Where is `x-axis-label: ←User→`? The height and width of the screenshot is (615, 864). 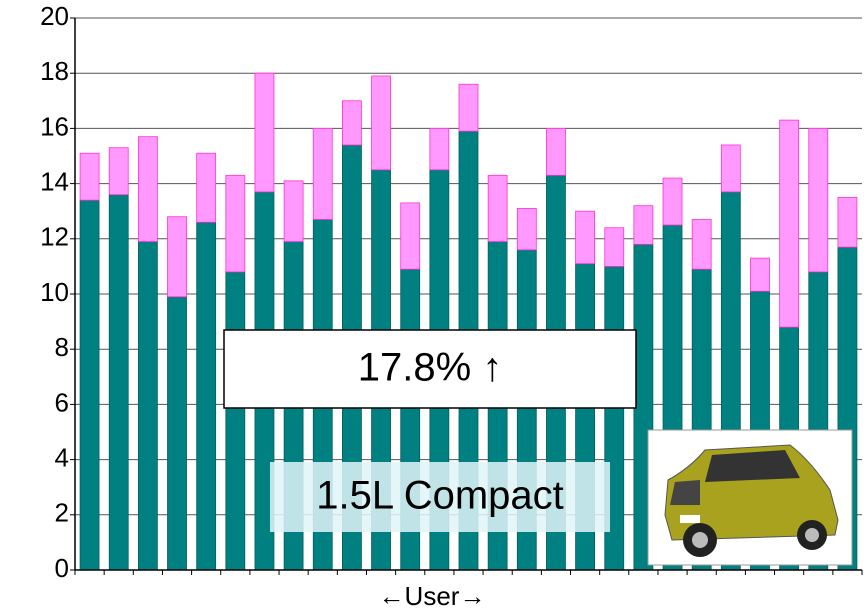 x-axis-label: ←User→ is located at coordinates (432, 596).